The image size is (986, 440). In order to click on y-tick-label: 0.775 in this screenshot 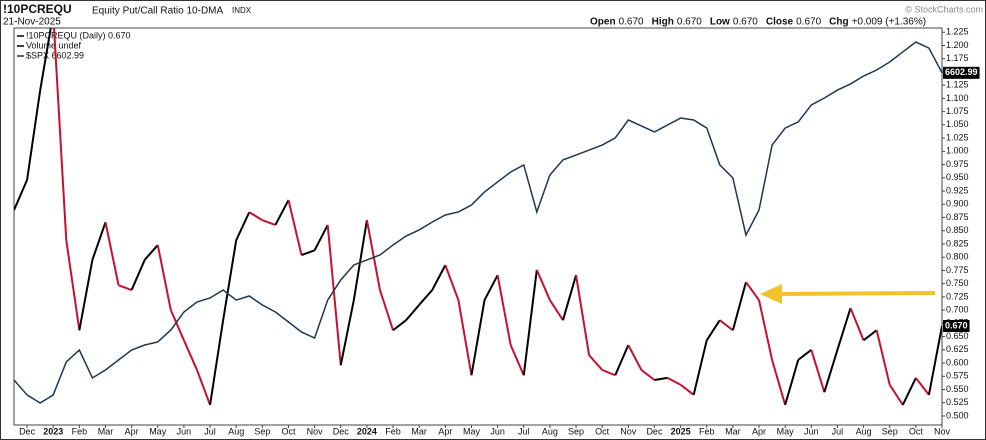, I will do `click(957, 270)`.